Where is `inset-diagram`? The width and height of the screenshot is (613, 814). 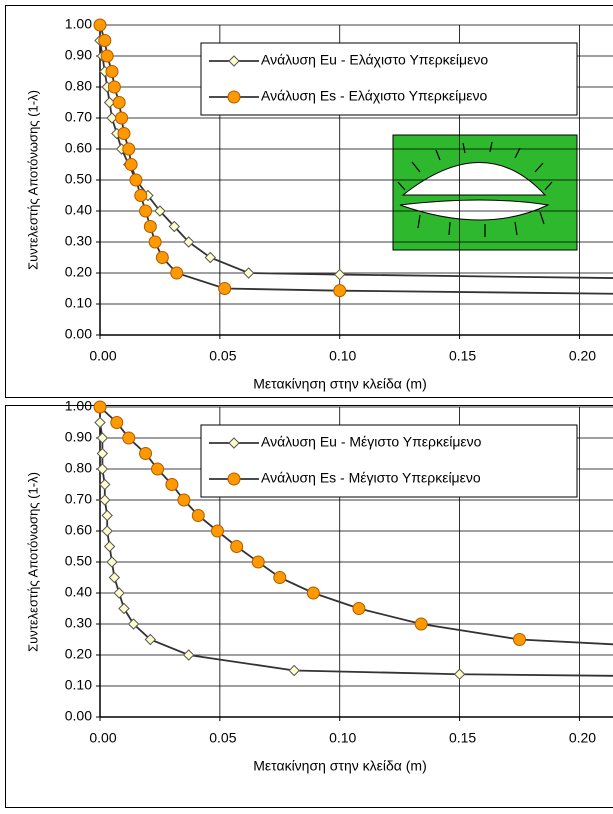
inset-diagram is located at coordinates (485, 192).